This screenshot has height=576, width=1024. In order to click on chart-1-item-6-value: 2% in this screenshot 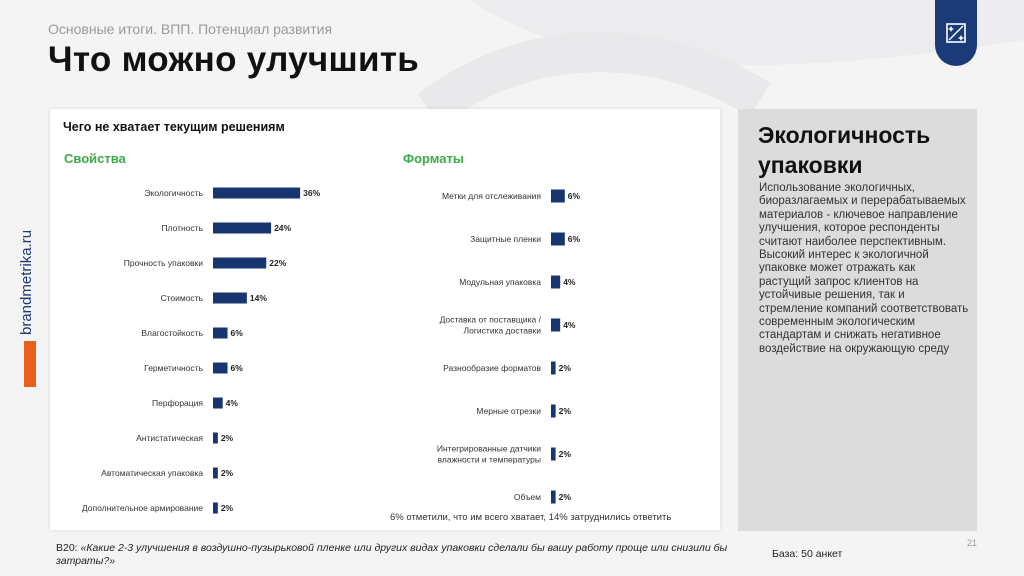, I will do `click(565, 454)`.